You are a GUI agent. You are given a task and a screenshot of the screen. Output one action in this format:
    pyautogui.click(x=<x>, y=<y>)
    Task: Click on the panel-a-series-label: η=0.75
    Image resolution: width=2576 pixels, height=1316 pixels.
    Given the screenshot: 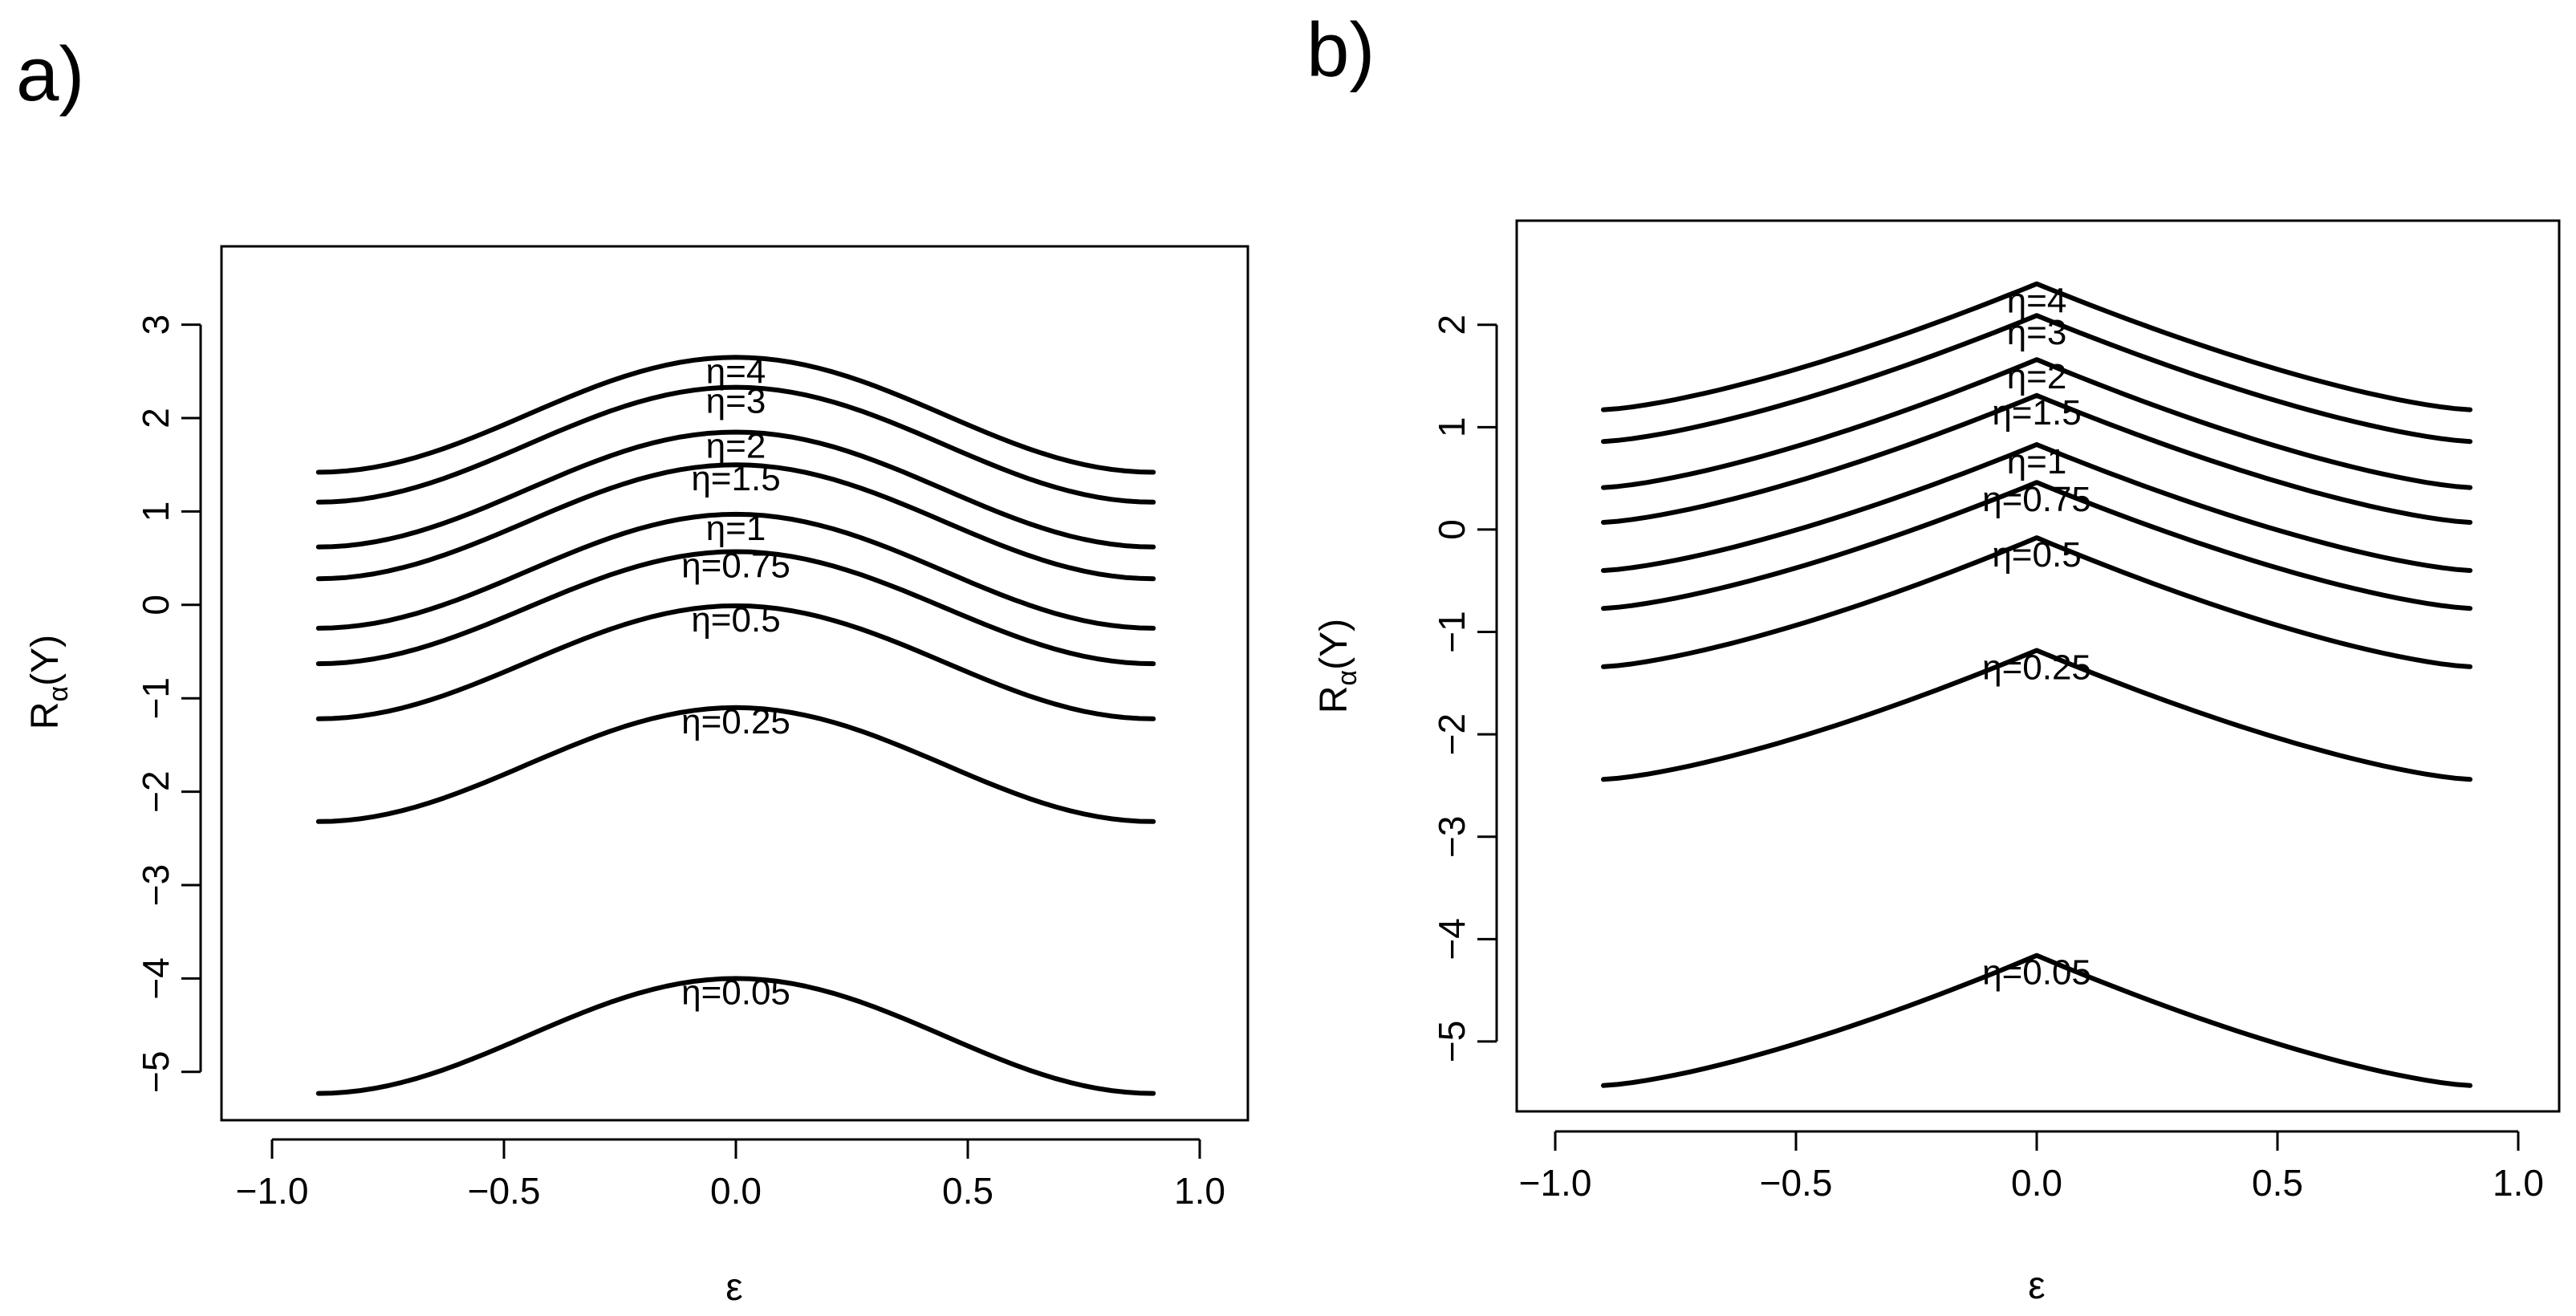 What is the action you would take?
    pyautogui.click(x=736, y=566)
    